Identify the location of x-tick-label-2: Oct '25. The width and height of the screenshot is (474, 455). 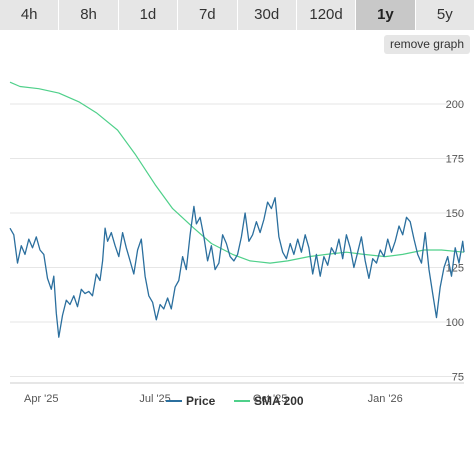
(270, 399).